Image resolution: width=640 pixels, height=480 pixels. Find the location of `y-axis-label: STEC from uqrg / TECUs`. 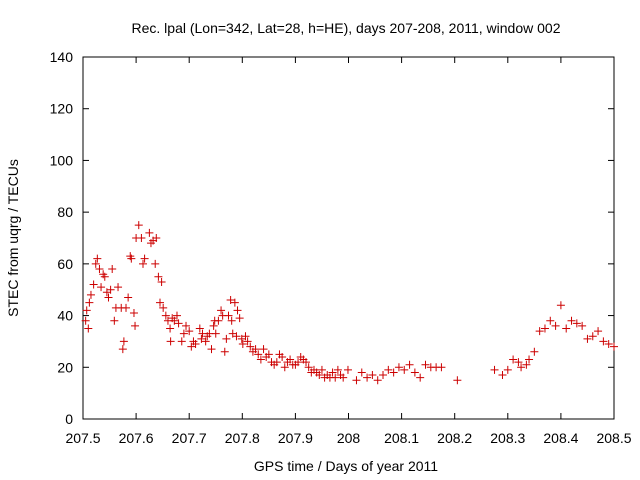

y-axis-label: STEC from uqrg / TECUs is located at coordinates (13, 238).